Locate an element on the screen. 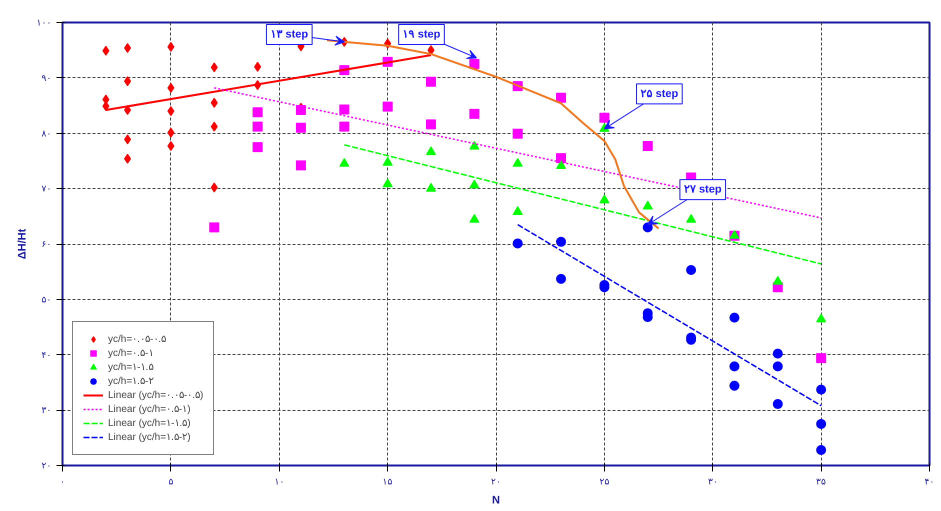  y-tick-label: ۹۰ is located at coordinates (47, 77).